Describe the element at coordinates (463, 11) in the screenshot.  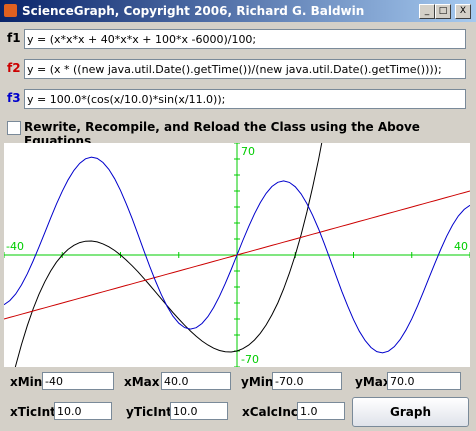
I see `close-button: X` at that location.